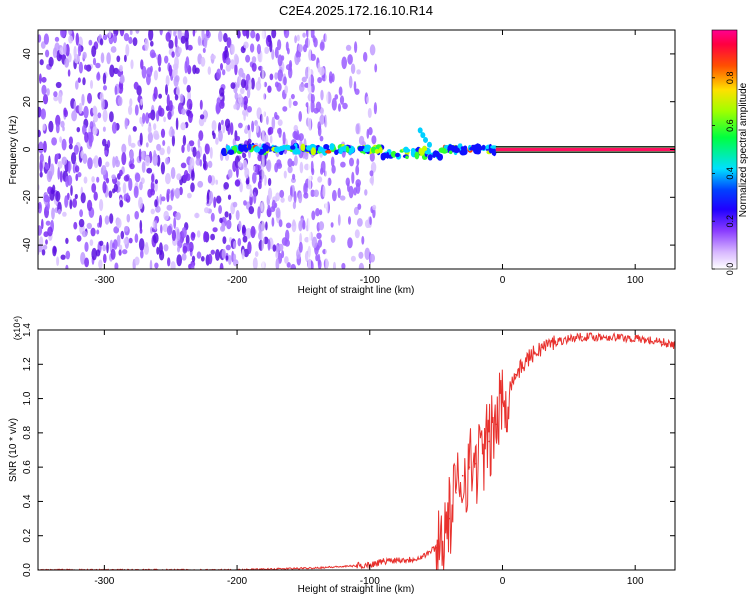 The image size is (750, 600). I want to click on colorbar-tick-label: 0.8, so click(730, 78).